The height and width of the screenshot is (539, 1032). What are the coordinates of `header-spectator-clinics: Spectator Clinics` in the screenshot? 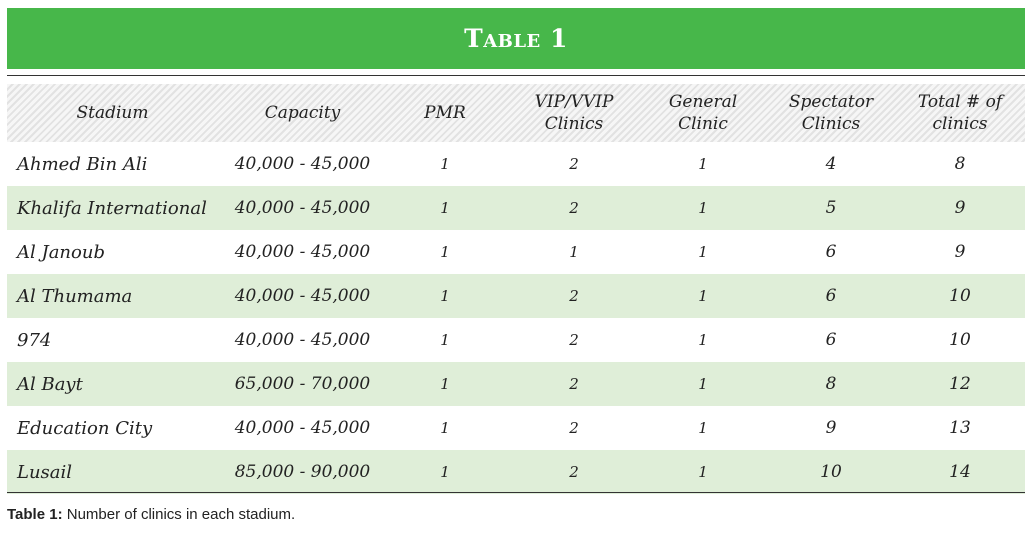 It's located at (831, 113).